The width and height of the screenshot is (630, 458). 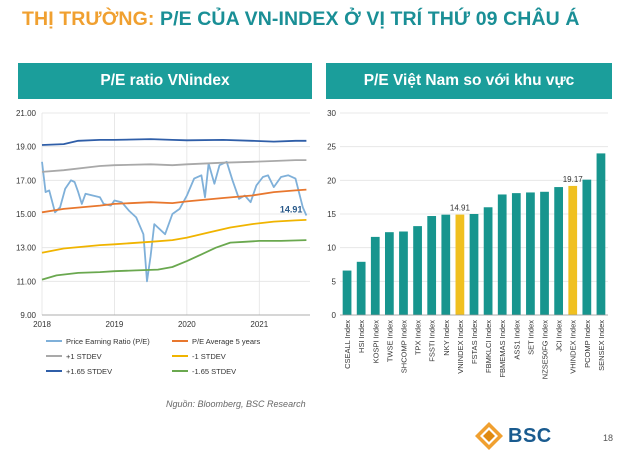 What do you see at coordinates (516, 340) in the screenshot?
I see `bar-category-label: ASS1 Index` at bounding box center [516, 340].